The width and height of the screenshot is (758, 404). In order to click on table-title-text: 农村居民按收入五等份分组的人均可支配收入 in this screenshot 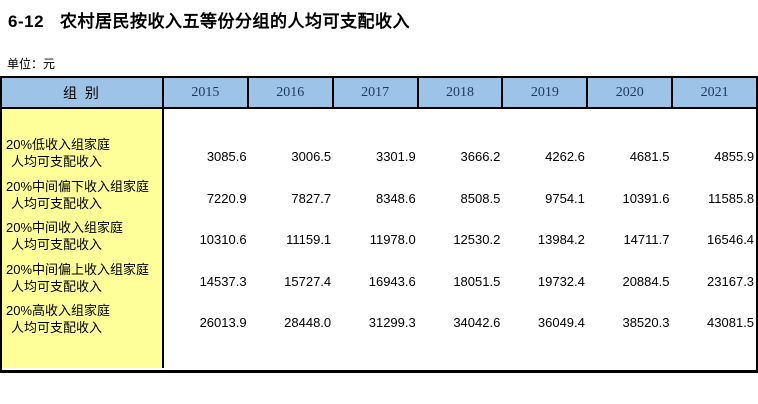, I will do `click(235, 21)`.